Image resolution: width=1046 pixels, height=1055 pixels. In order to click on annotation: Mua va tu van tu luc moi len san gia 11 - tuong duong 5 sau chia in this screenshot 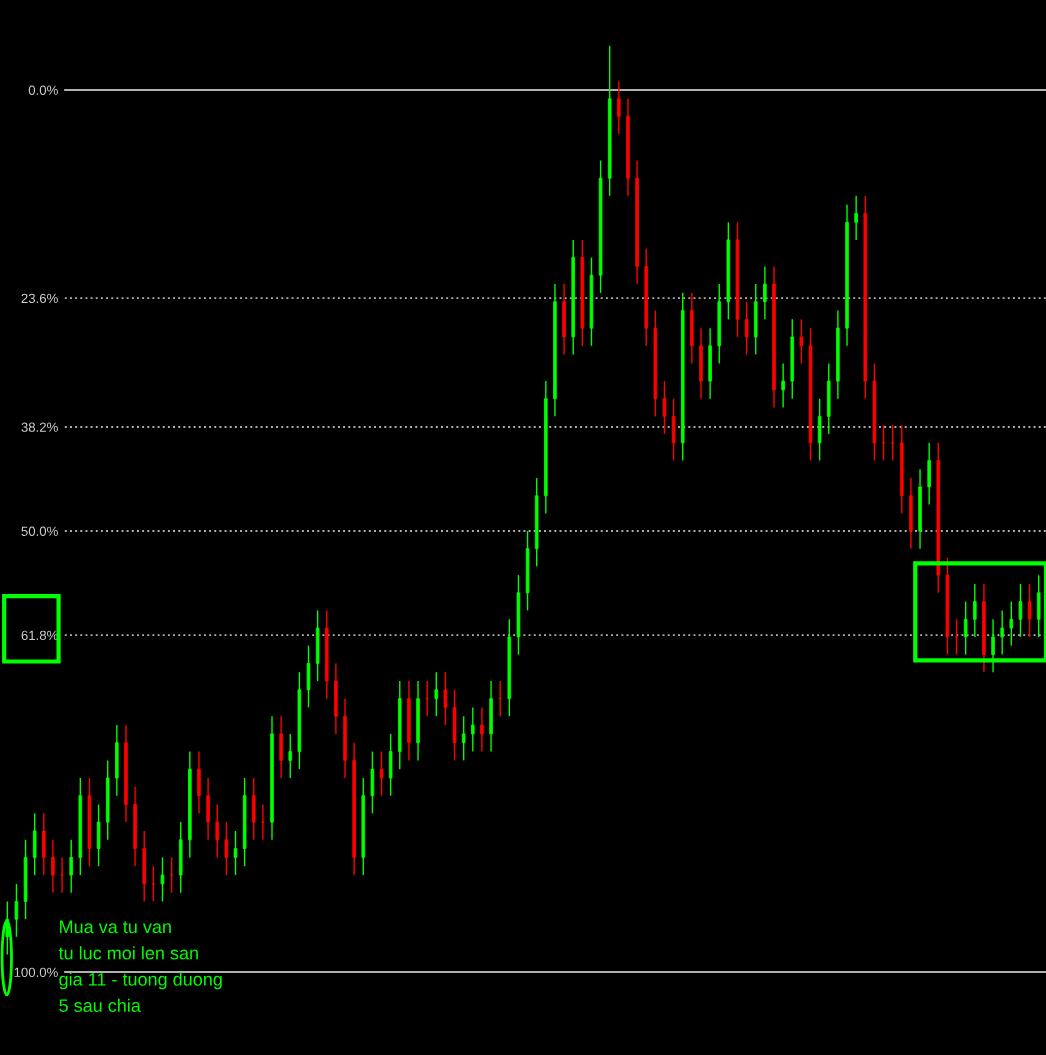, I will do `click(140, 966)`.